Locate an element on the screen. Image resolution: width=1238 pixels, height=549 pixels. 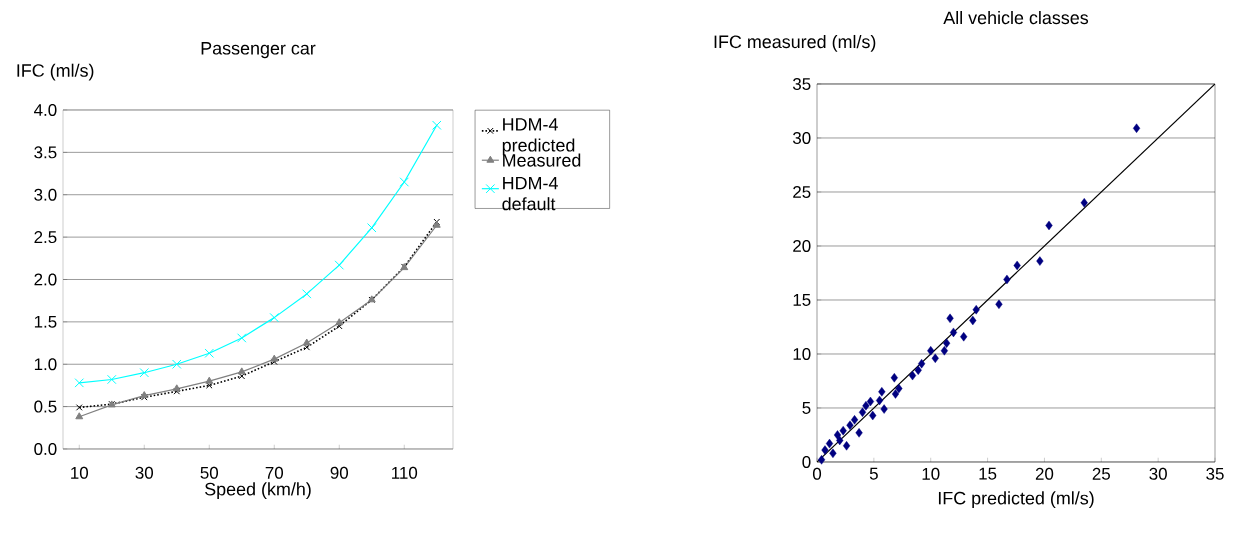
y-tick-label: 5 is located at coordinates (806, 408).